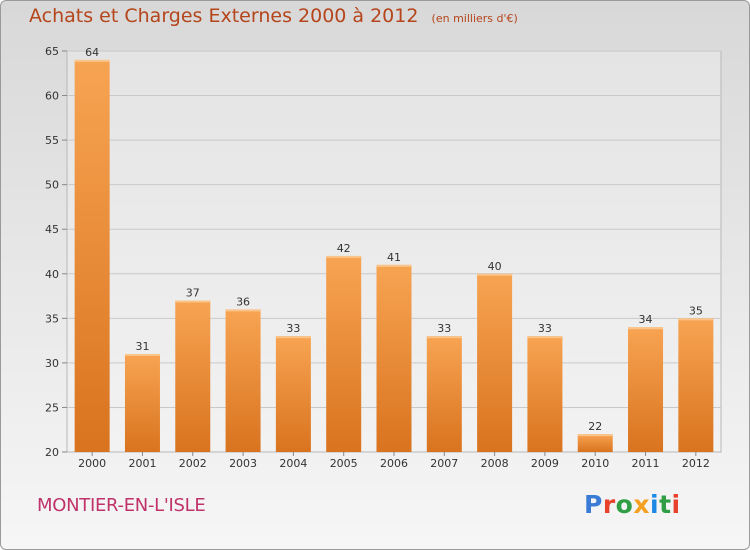  What do you see at coordinates (193, 463) in the screenshot?
I see `x-tick-label: 2002` at bounding box center [193, 463].